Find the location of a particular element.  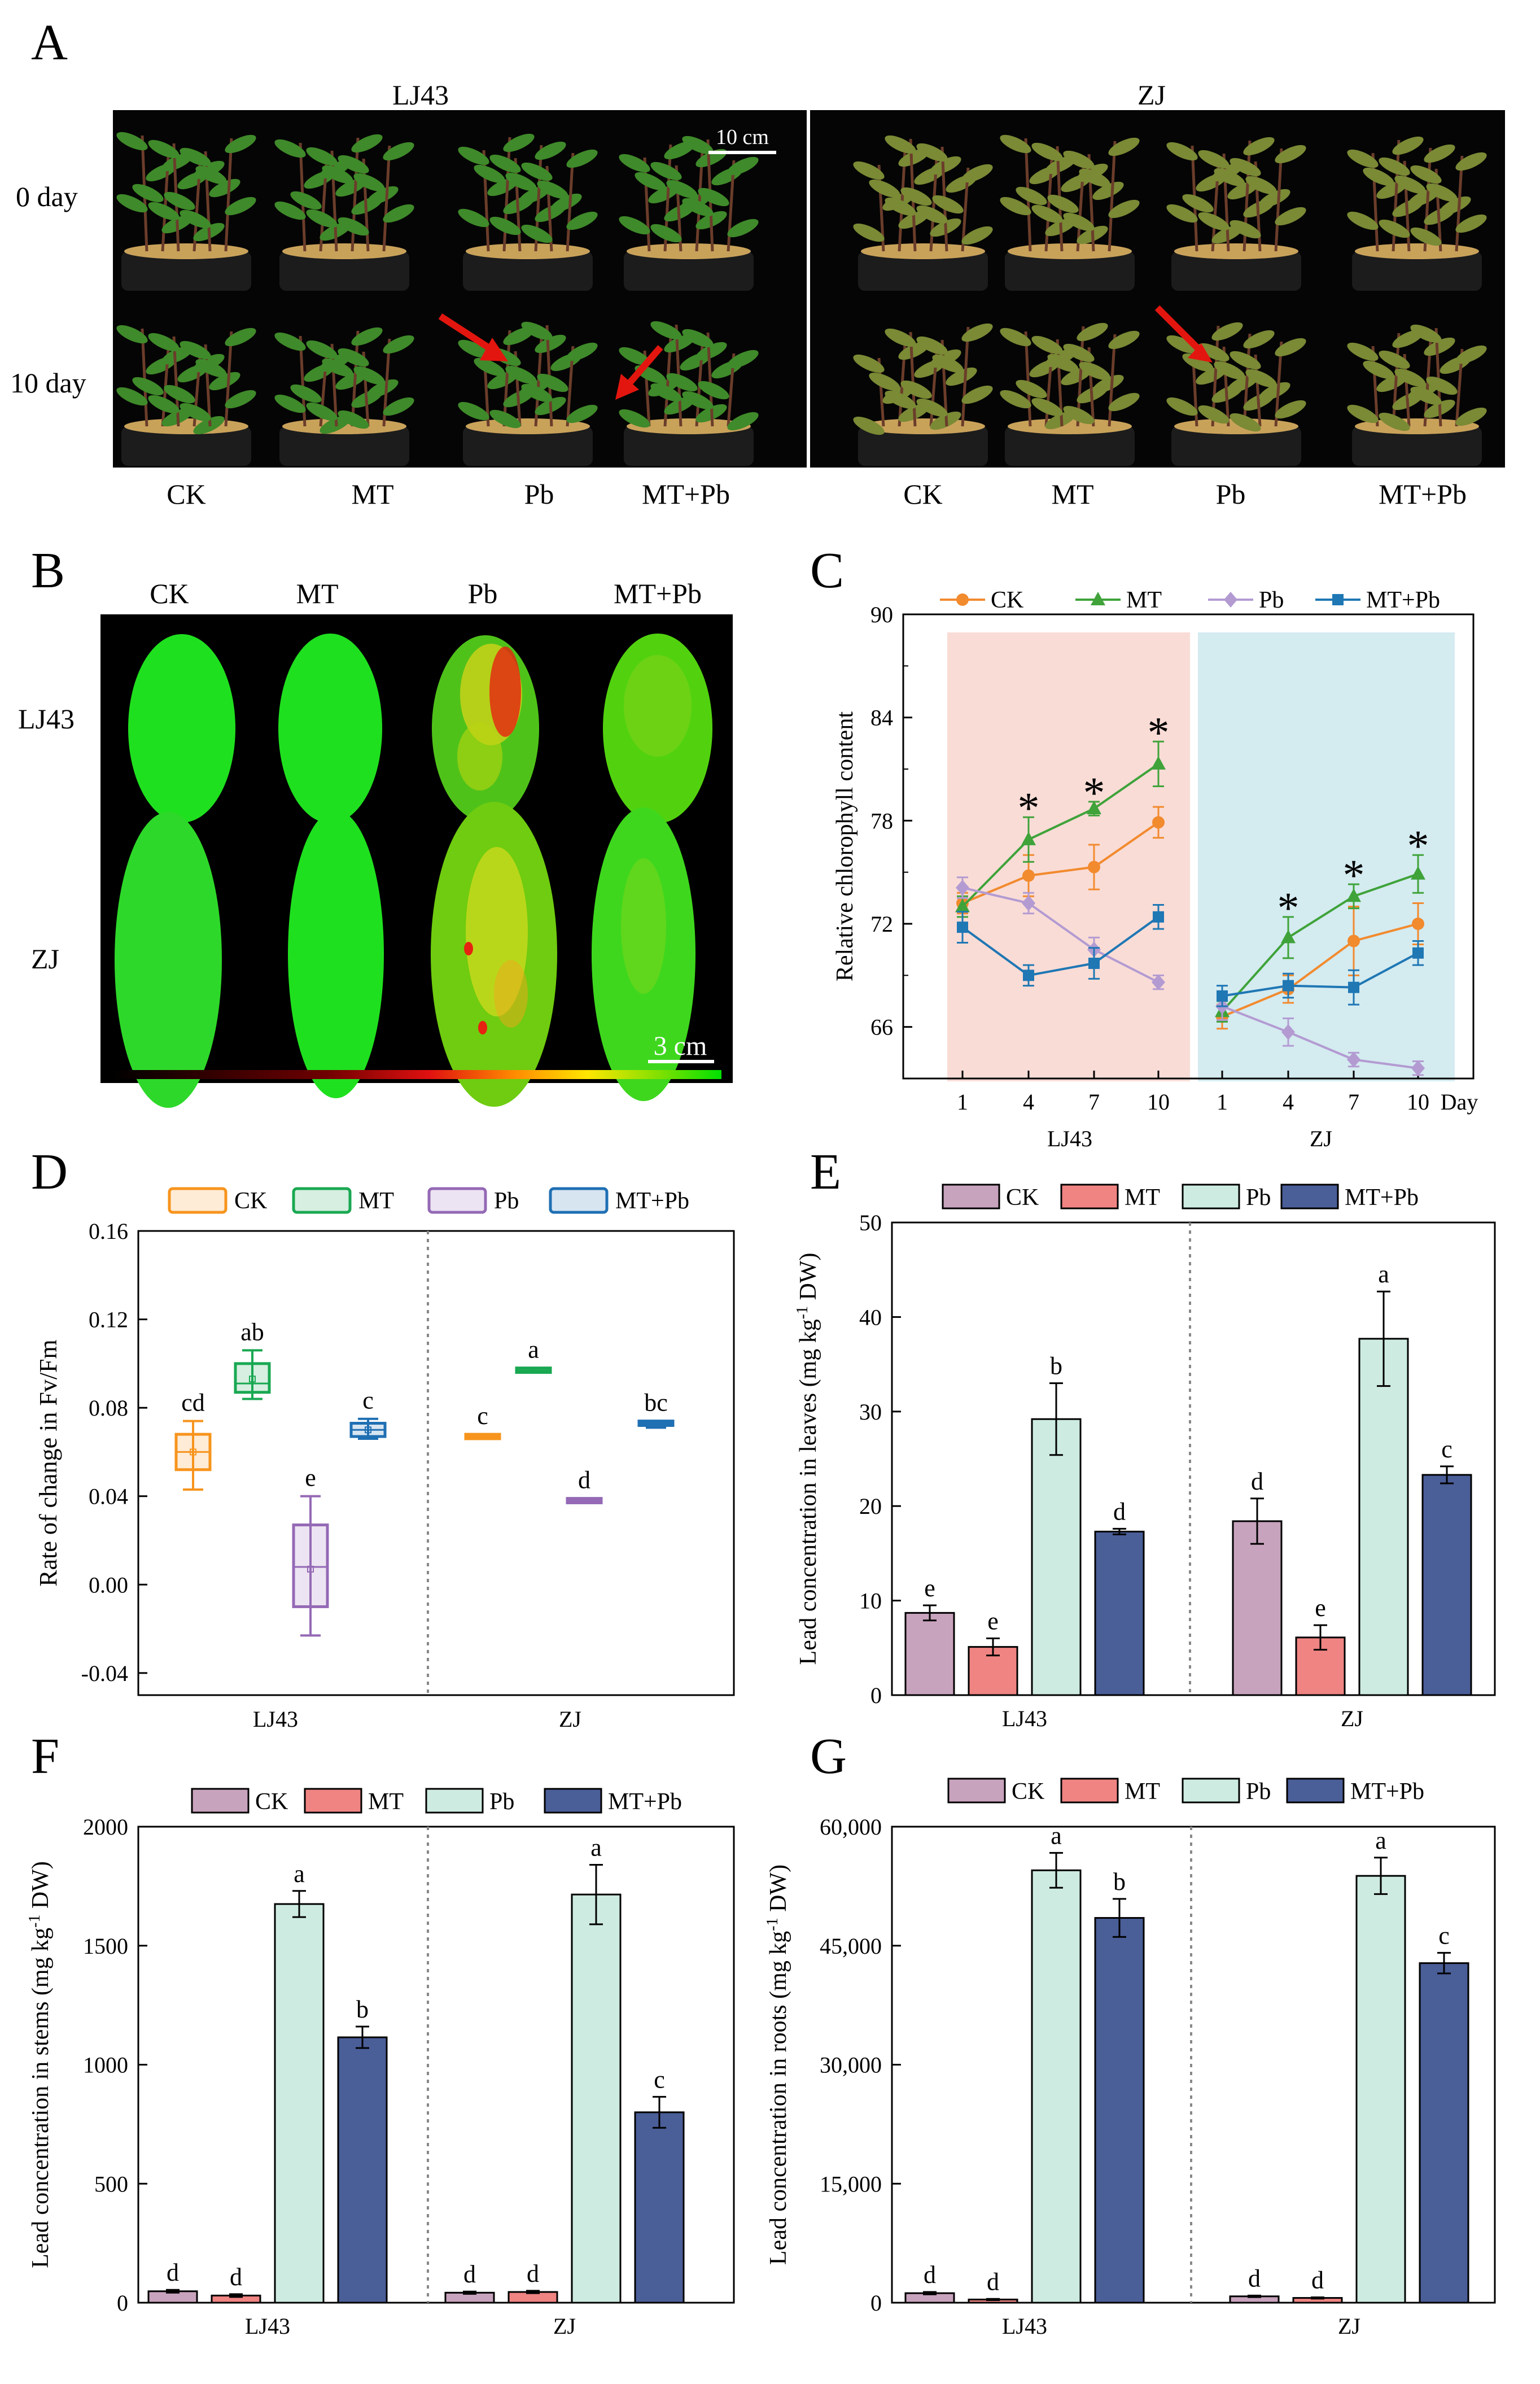

box-lj43-pb: e is located at coordinates (310, 1550).